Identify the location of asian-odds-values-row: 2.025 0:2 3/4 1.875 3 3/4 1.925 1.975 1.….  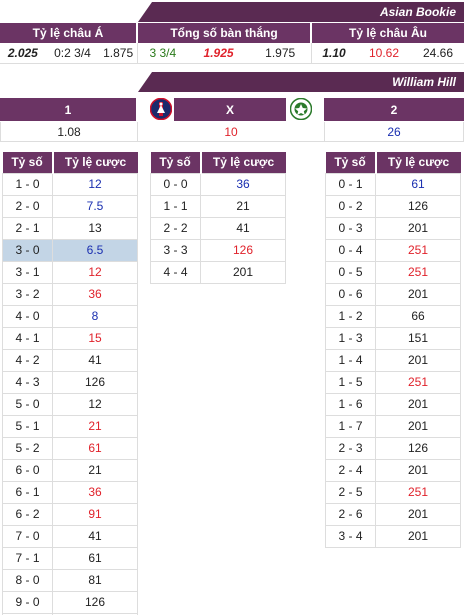
(232, 53).